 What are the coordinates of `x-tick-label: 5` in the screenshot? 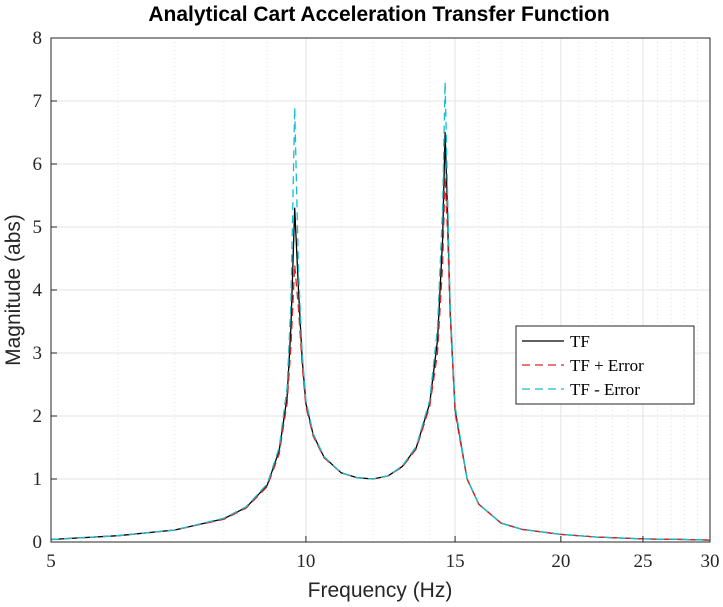 It's located at (51, 561).